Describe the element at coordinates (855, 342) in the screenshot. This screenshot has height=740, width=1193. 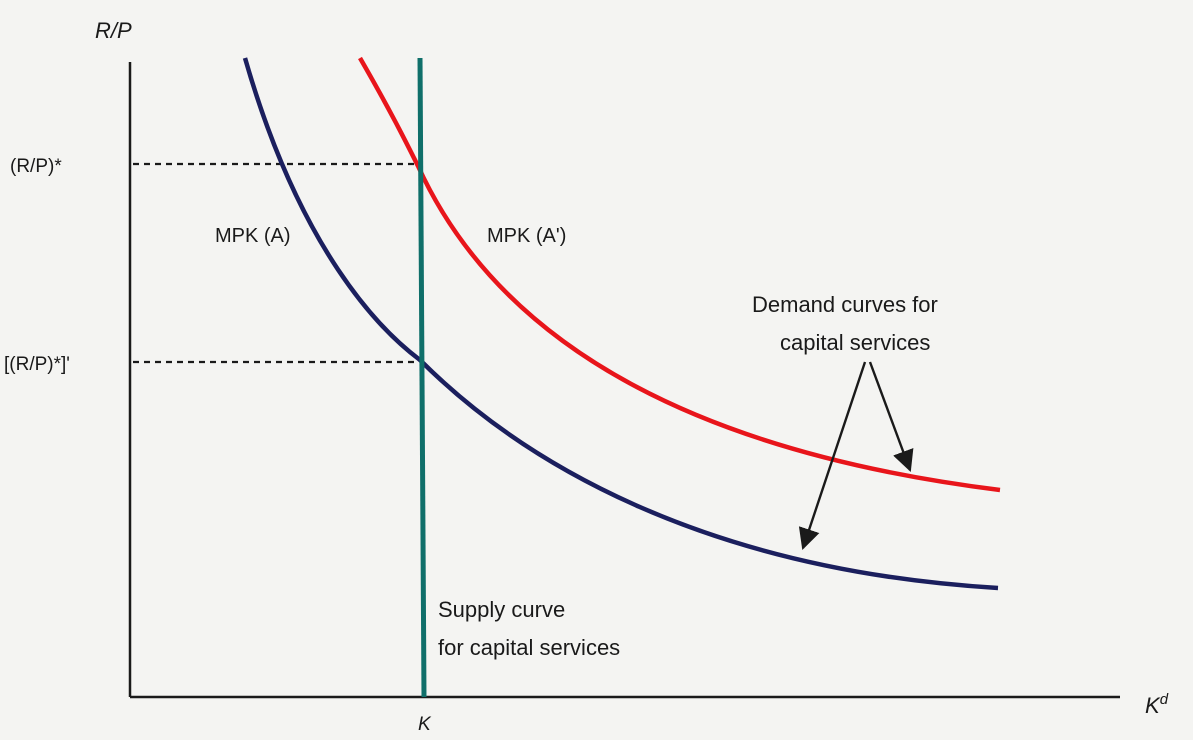
I see `demand-label-line2: capital services` at that location.